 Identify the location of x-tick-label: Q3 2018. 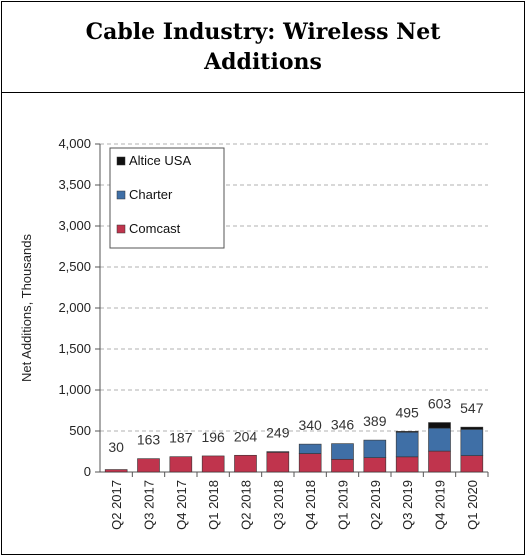
(278, 505).